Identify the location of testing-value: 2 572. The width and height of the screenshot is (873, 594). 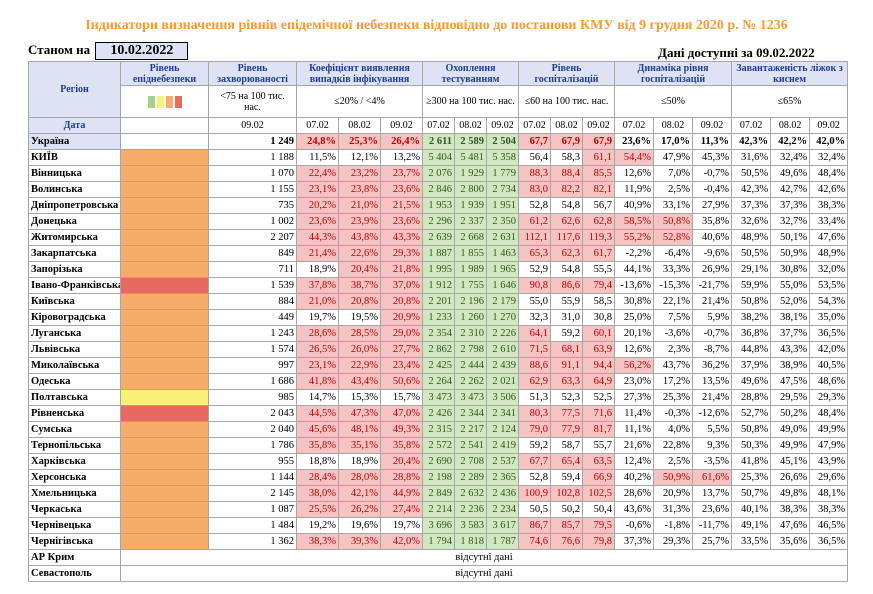
(438, 445).